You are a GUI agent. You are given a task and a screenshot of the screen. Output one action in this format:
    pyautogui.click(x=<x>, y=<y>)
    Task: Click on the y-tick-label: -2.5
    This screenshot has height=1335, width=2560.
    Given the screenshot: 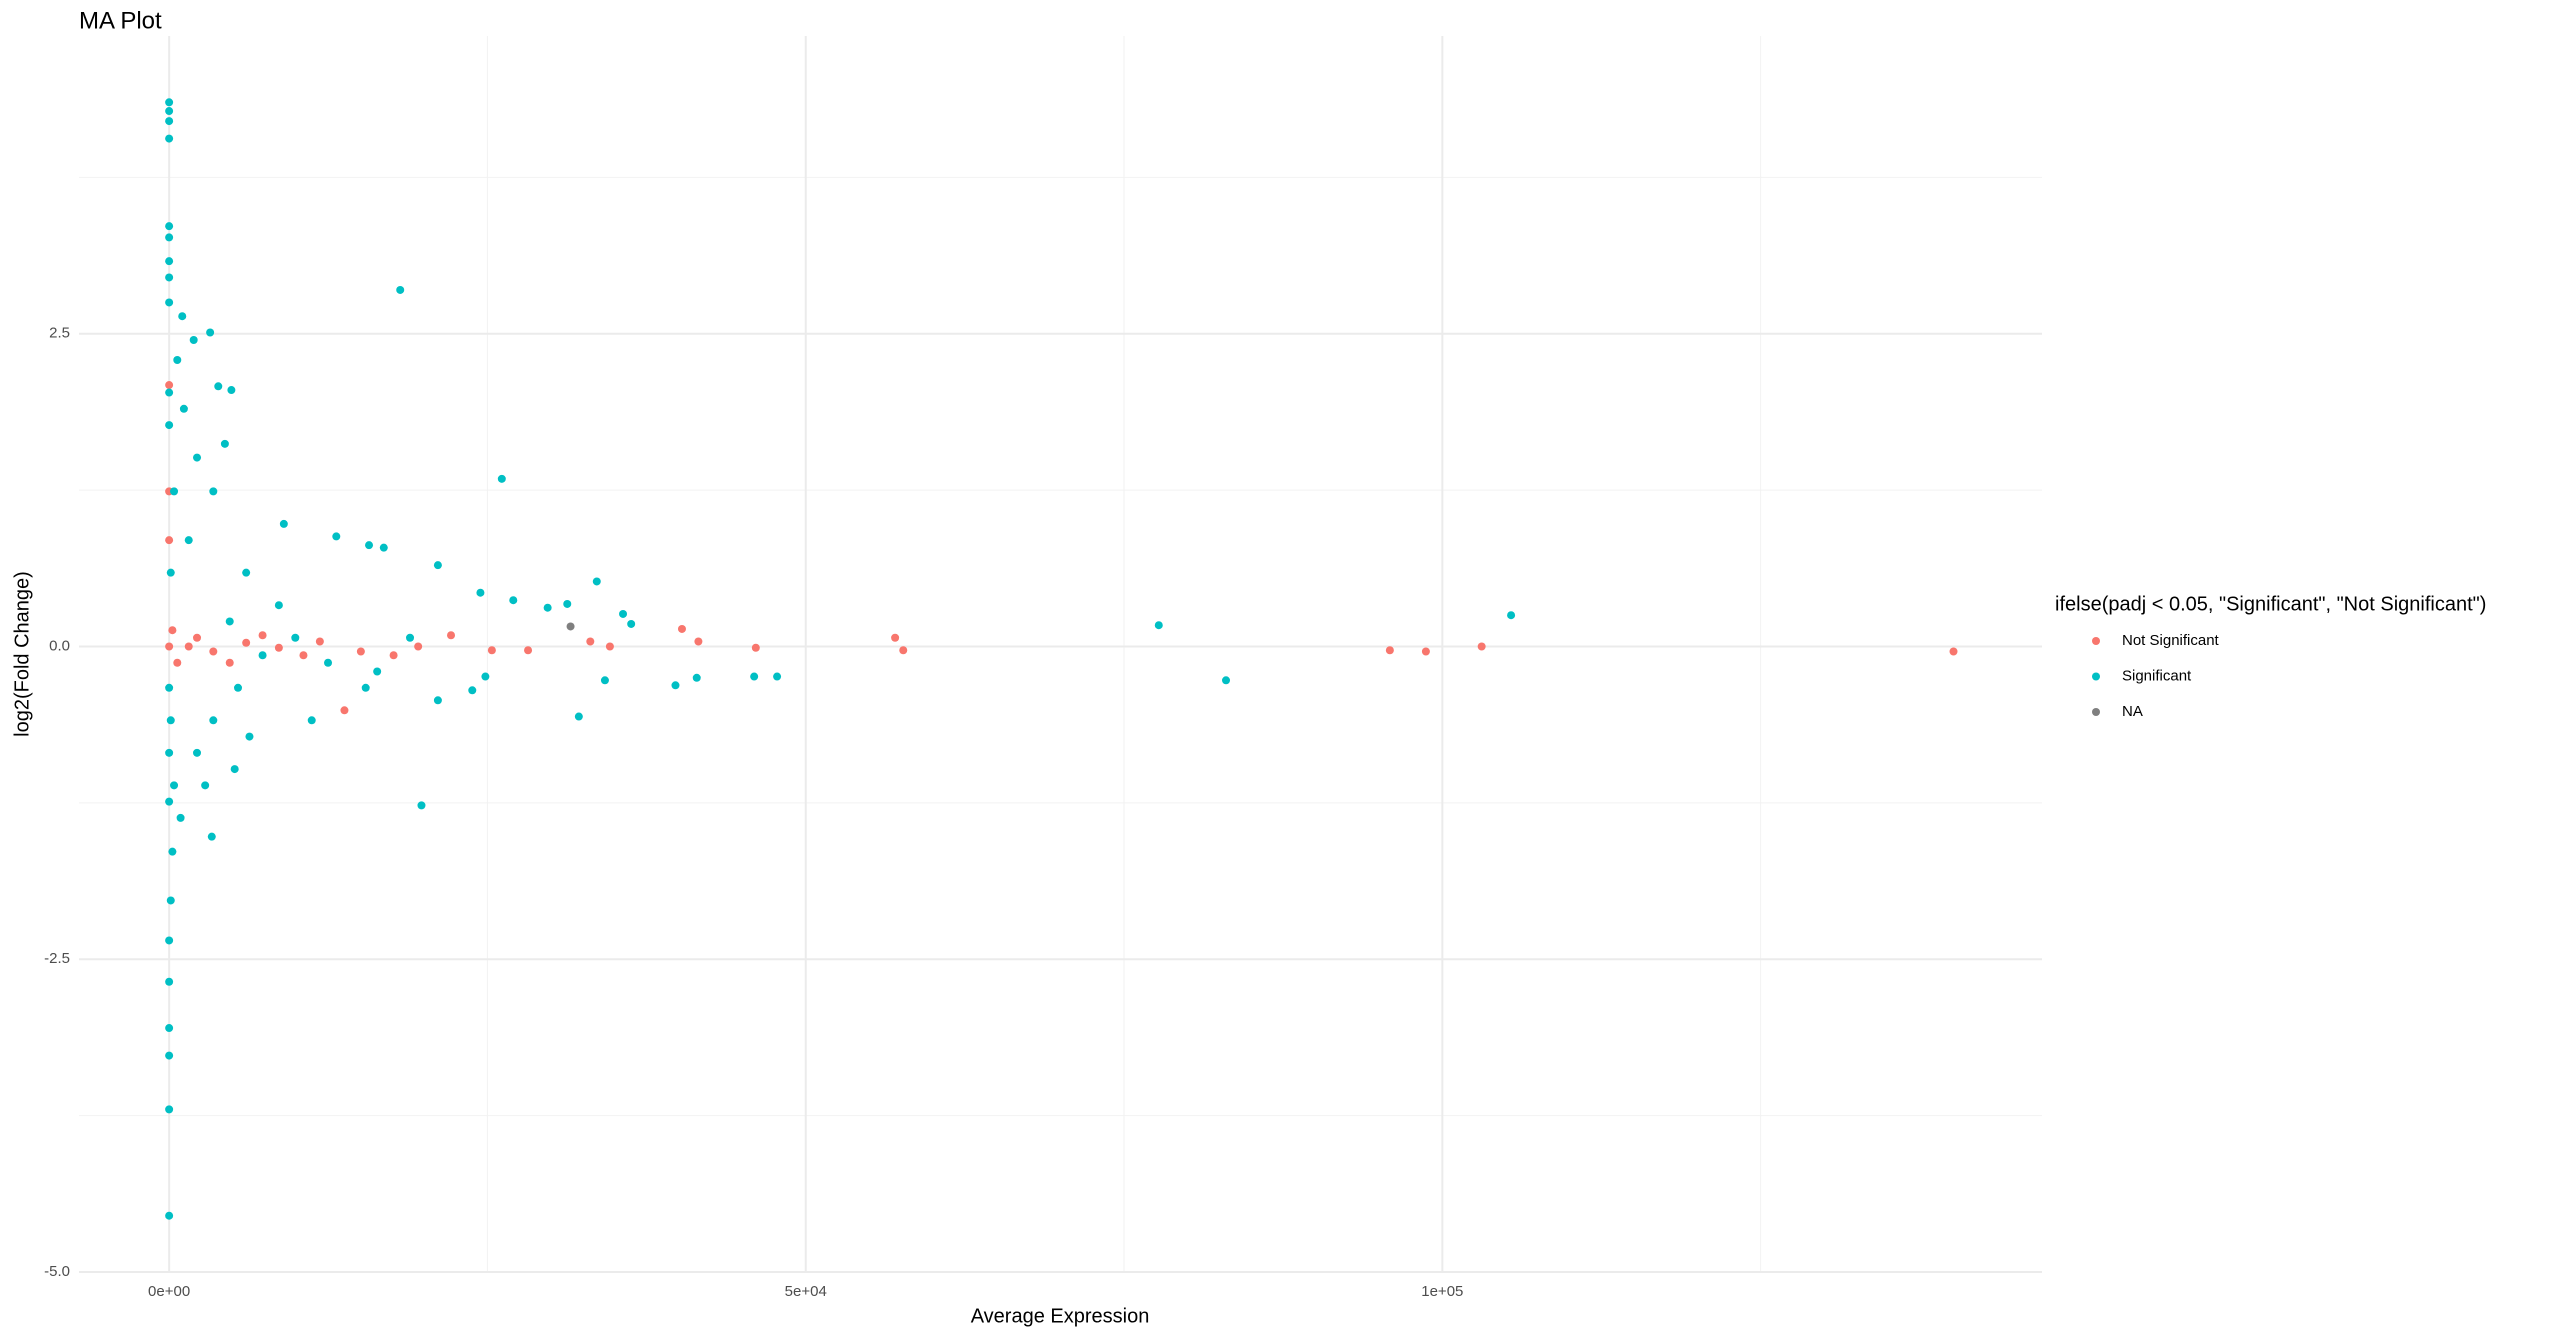 What is the action you would take?
    pyautogui.click(x=57, y=958)
    